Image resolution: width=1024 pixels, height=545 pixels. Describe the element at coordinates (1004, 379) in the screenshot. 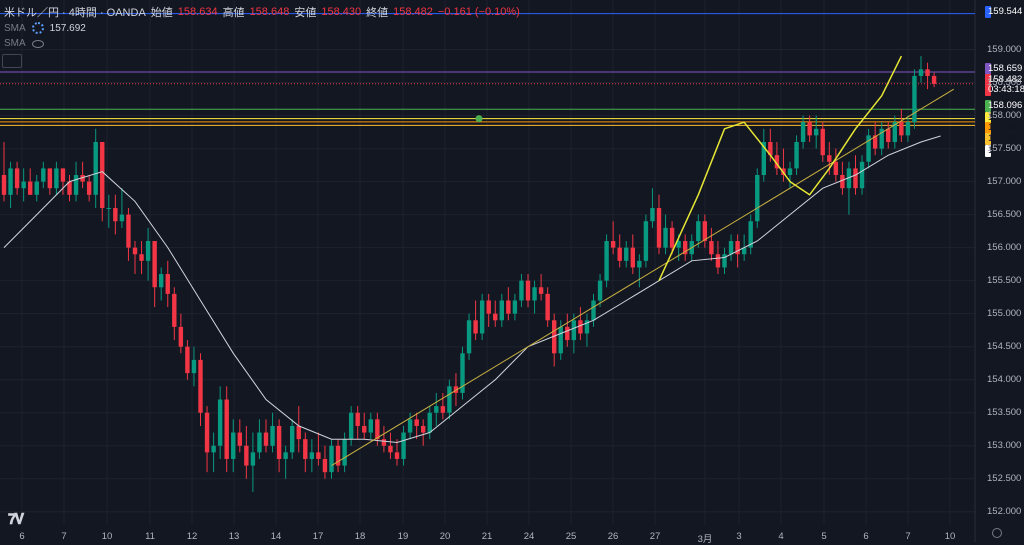

I see `price-tick-label: 154.000` at that location.